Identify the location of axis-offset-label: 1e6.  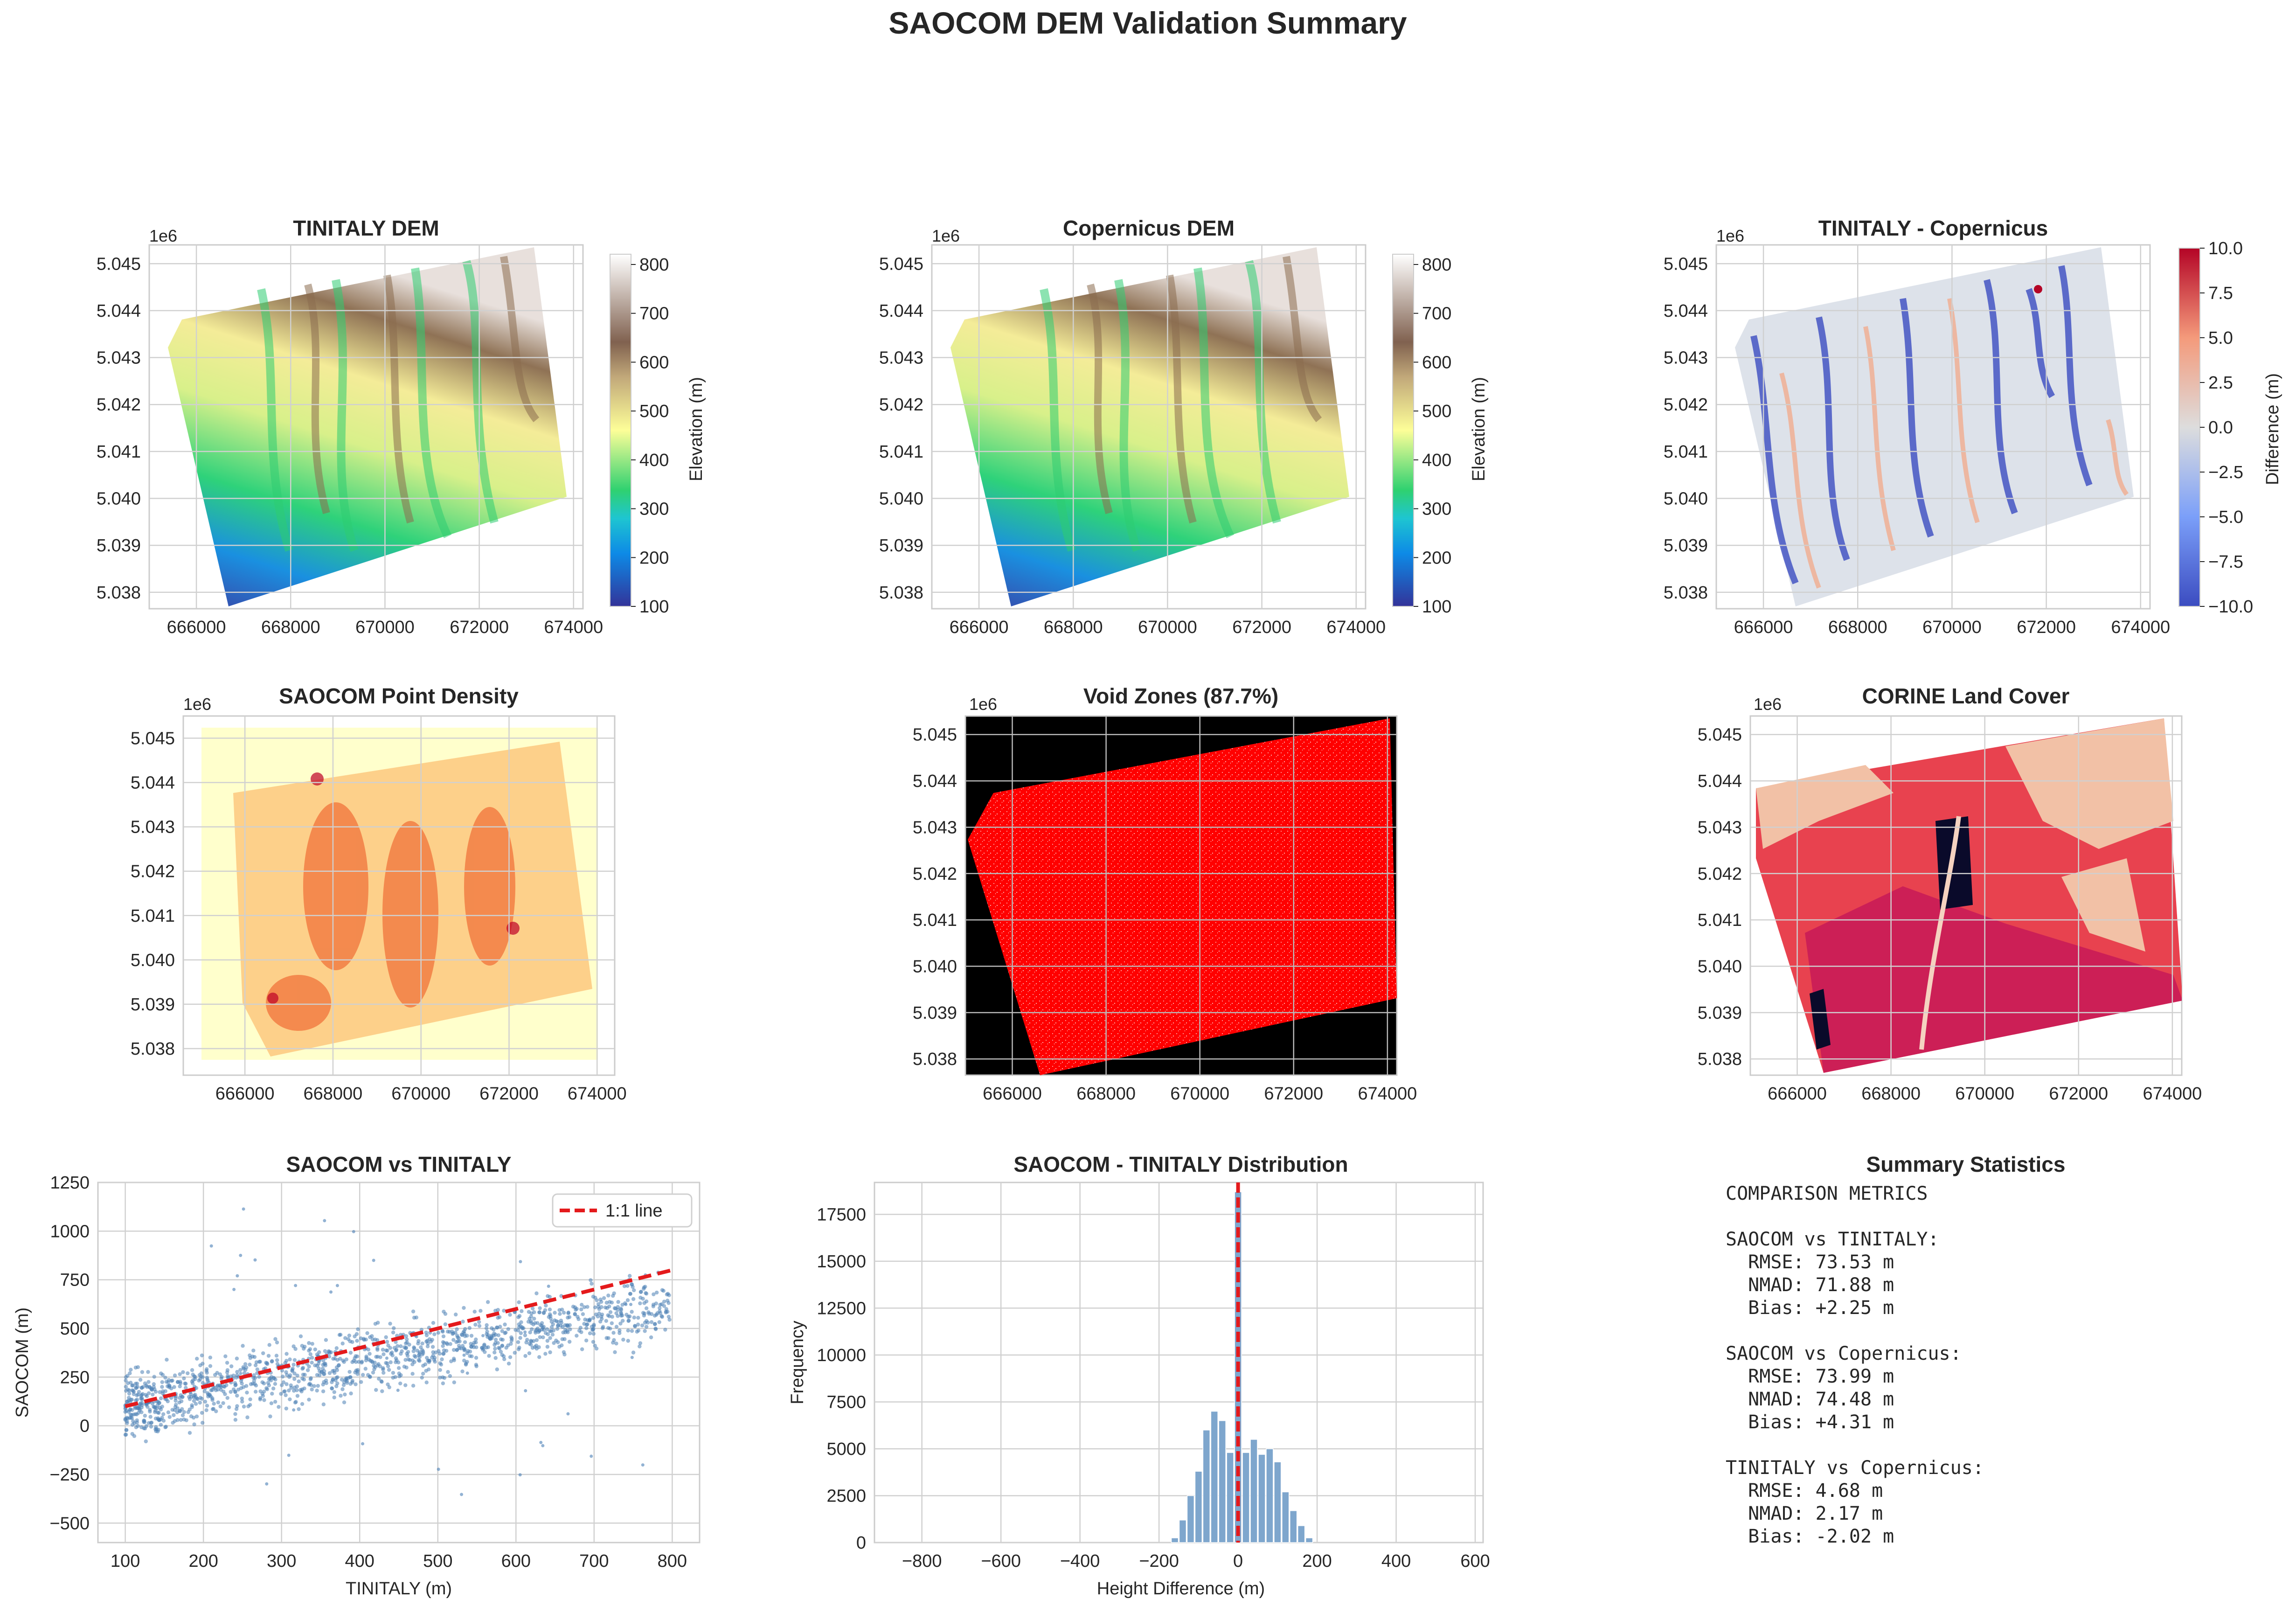
(197, 704).